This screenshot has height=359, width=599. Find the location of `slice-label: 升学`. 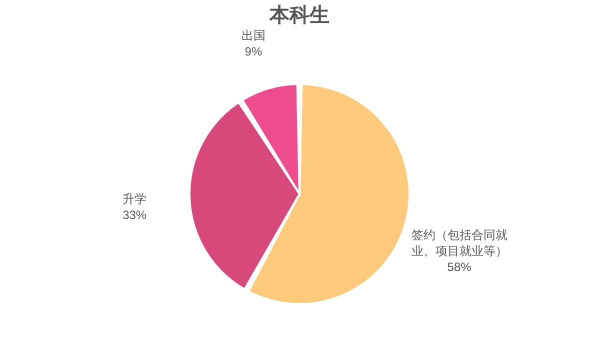

slice-label: 升学 is located at coordinates (134, 199).